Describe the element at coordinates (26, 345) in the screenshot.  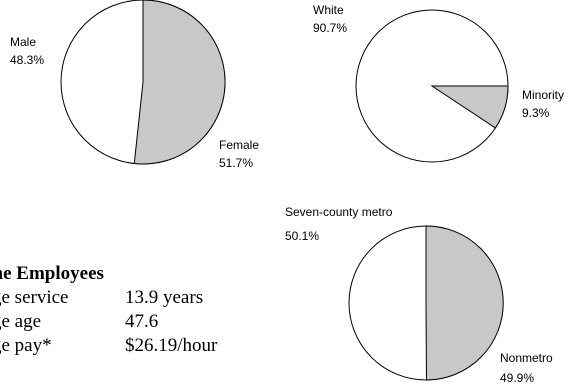
I see `fact-label: ge pay*` at that location.